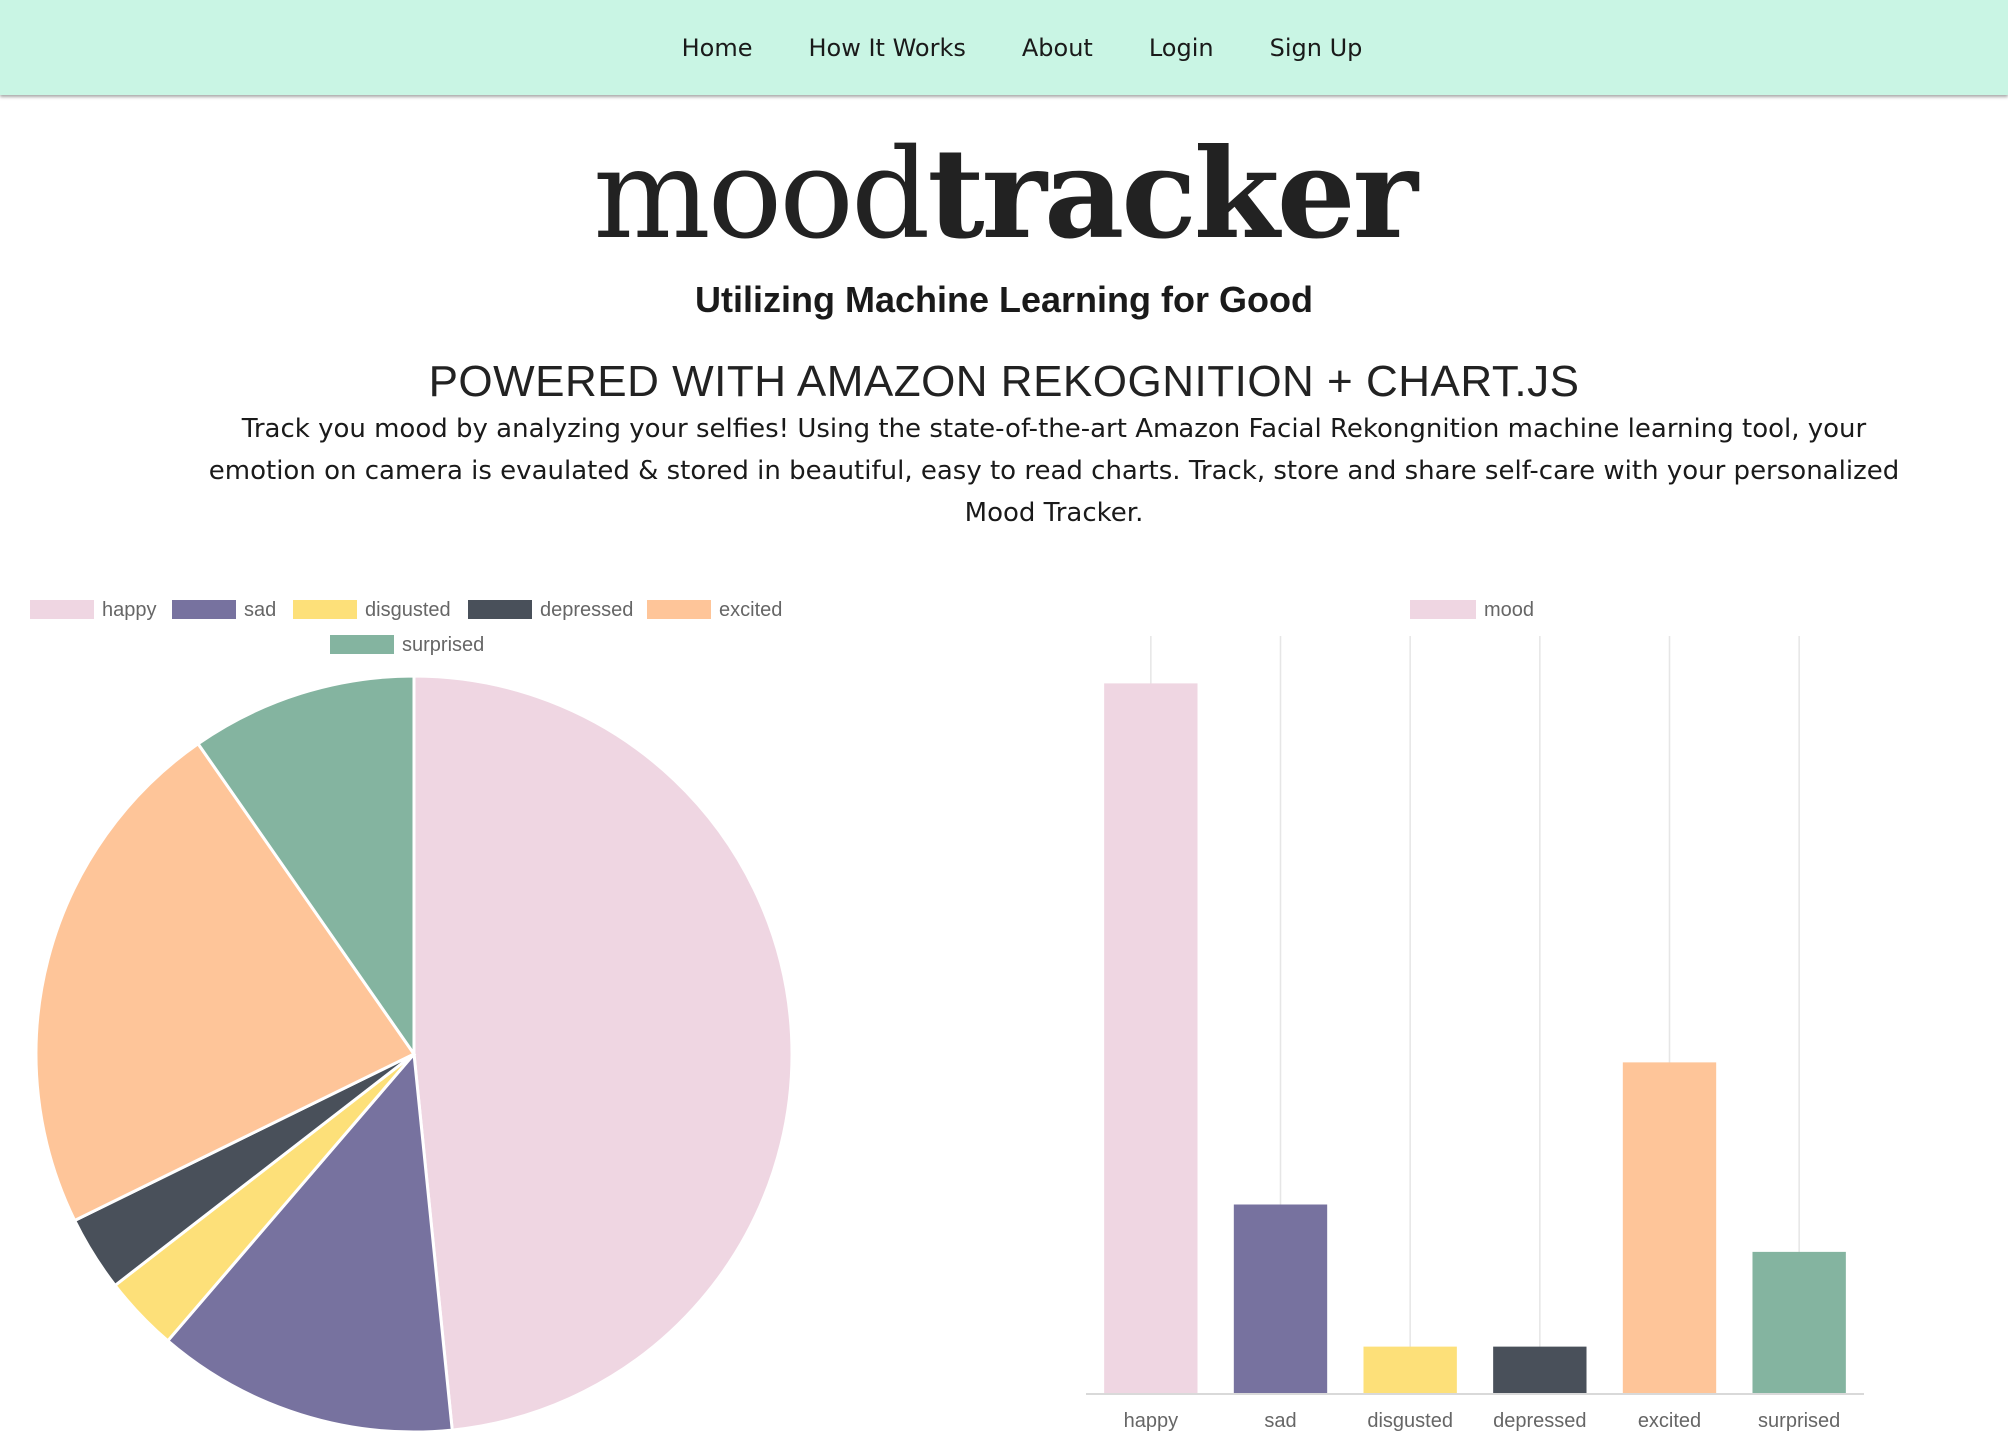  Describe the element at coordinates (1004, 47) in the screenshot. I see `top-navbar: Home How It Works About Login Sign Up` at that location.